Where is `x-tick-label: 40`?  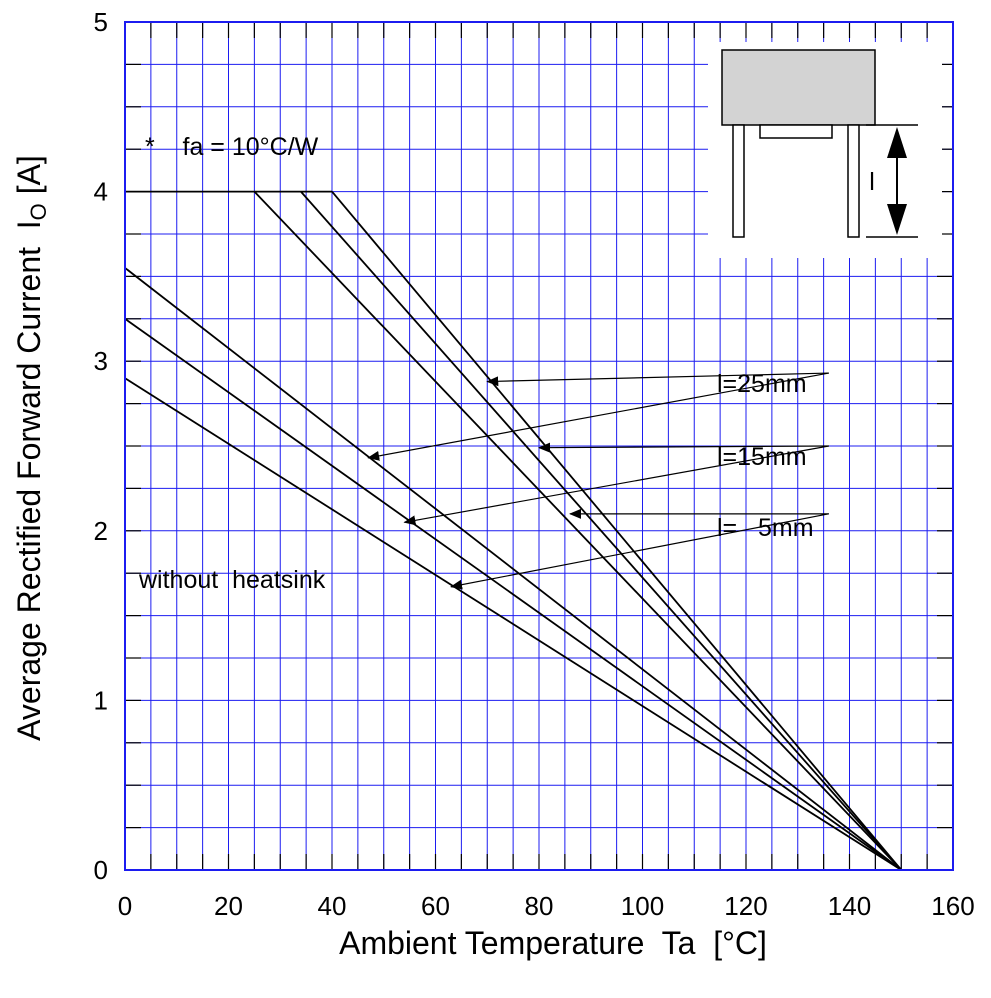
x-tick-label: 40 is located at coordinates (332, 906).